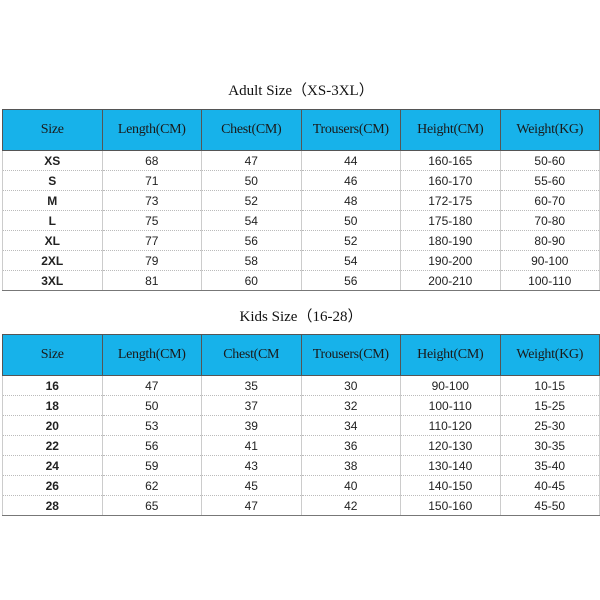 The height and width of the screenshot is (600, 600). I want to click on adult-size-title: Adult Size（XS-3XL）, so click(301, 91).